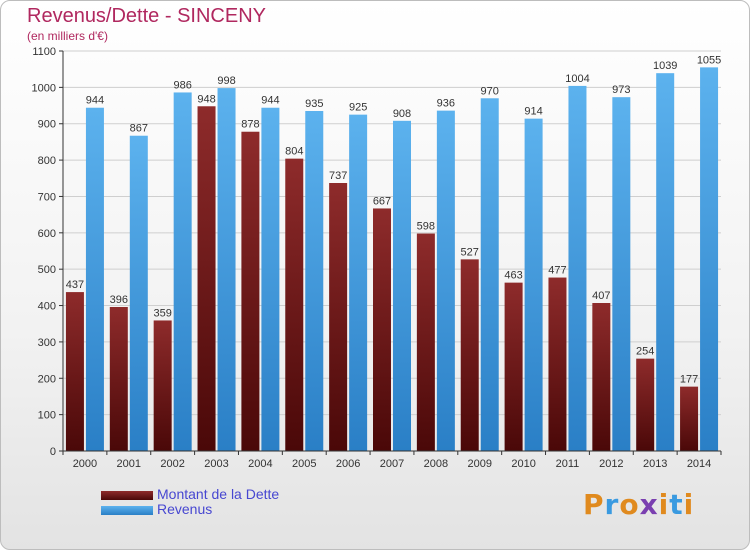  Describe the element at coordinates (689, 380) in the screenshot. I see `data-label-dette: 177` at that location.